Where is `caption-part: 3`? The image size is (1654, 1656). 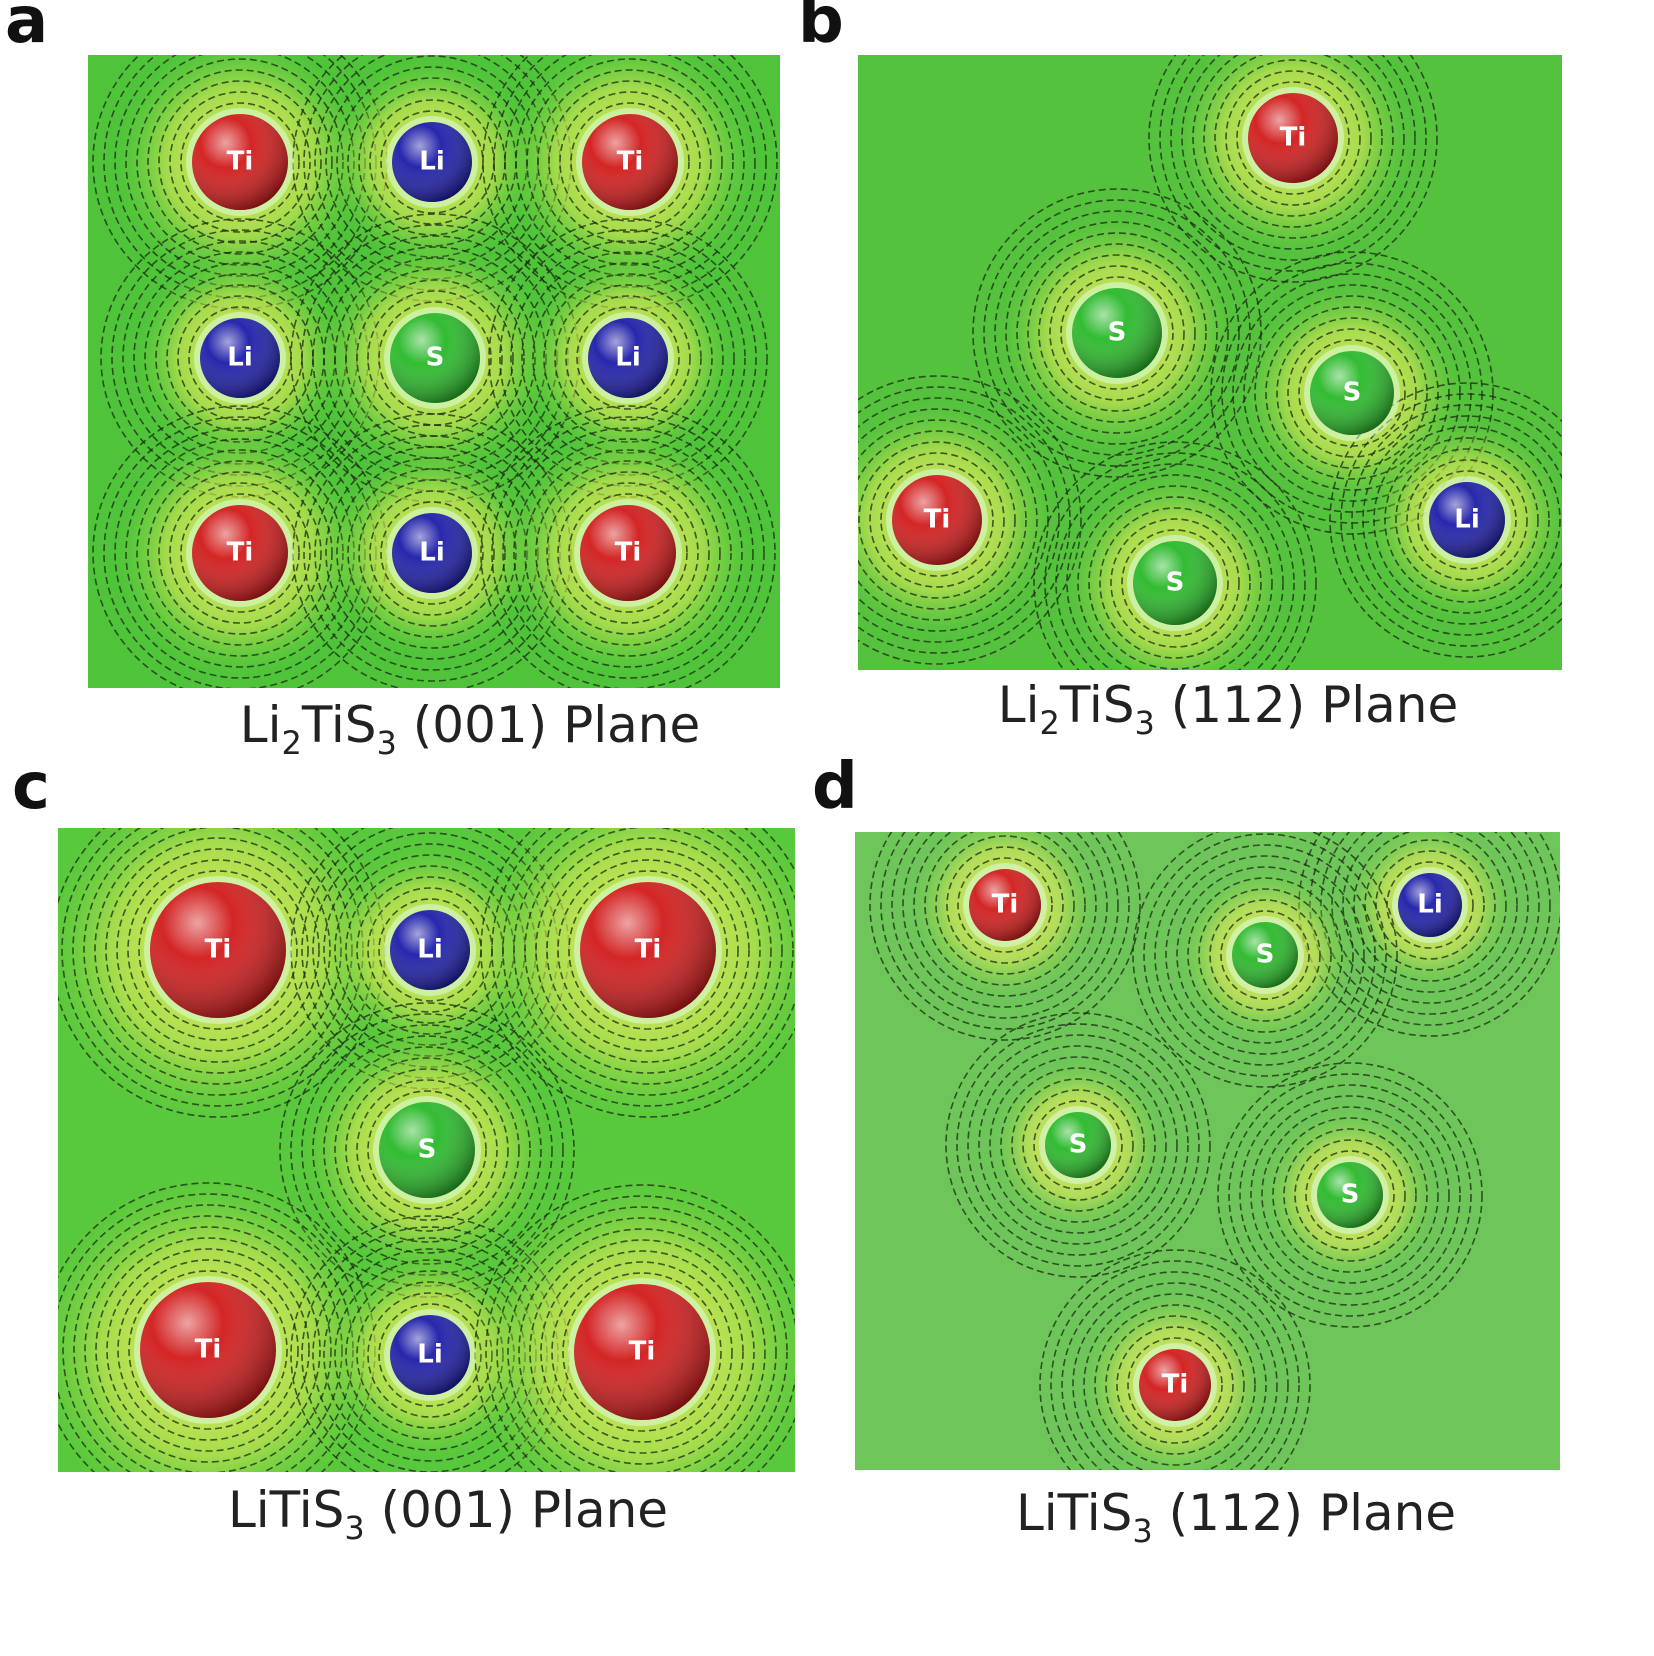
caption-part: 3 is located at coordinates (1145, 723).